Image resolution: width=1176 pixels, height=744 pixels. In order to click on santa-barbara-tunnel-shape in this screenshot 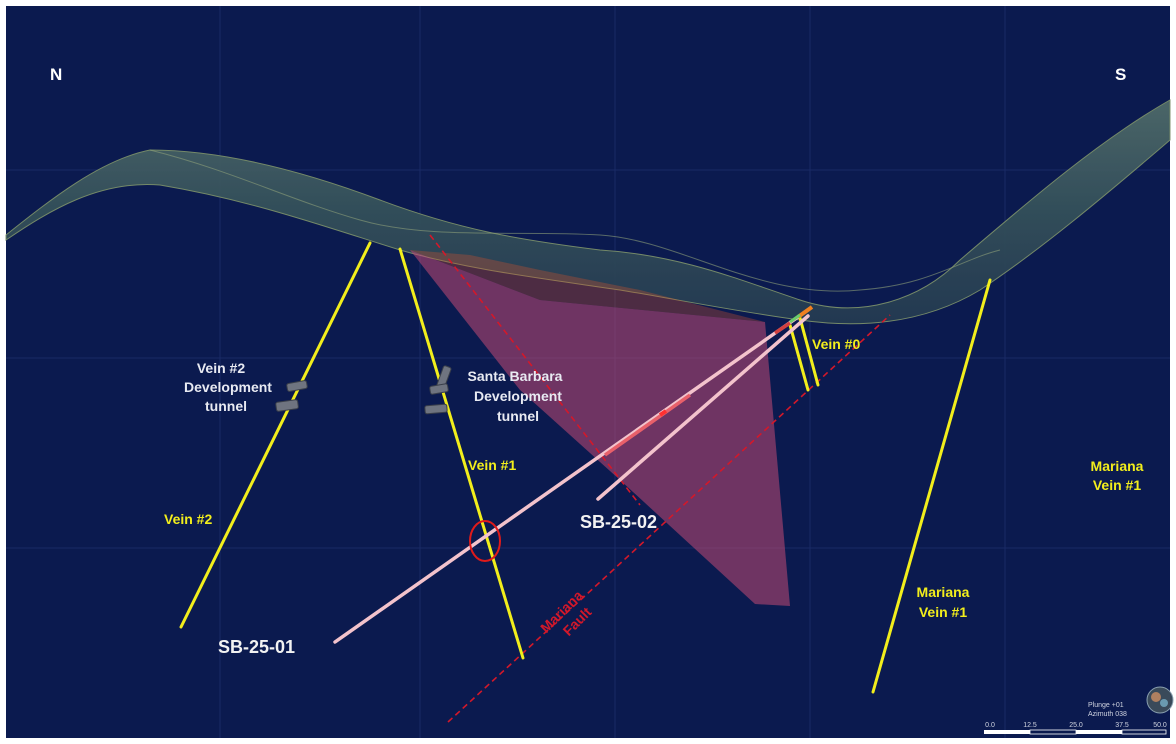, I will do `click(438, 390)`.